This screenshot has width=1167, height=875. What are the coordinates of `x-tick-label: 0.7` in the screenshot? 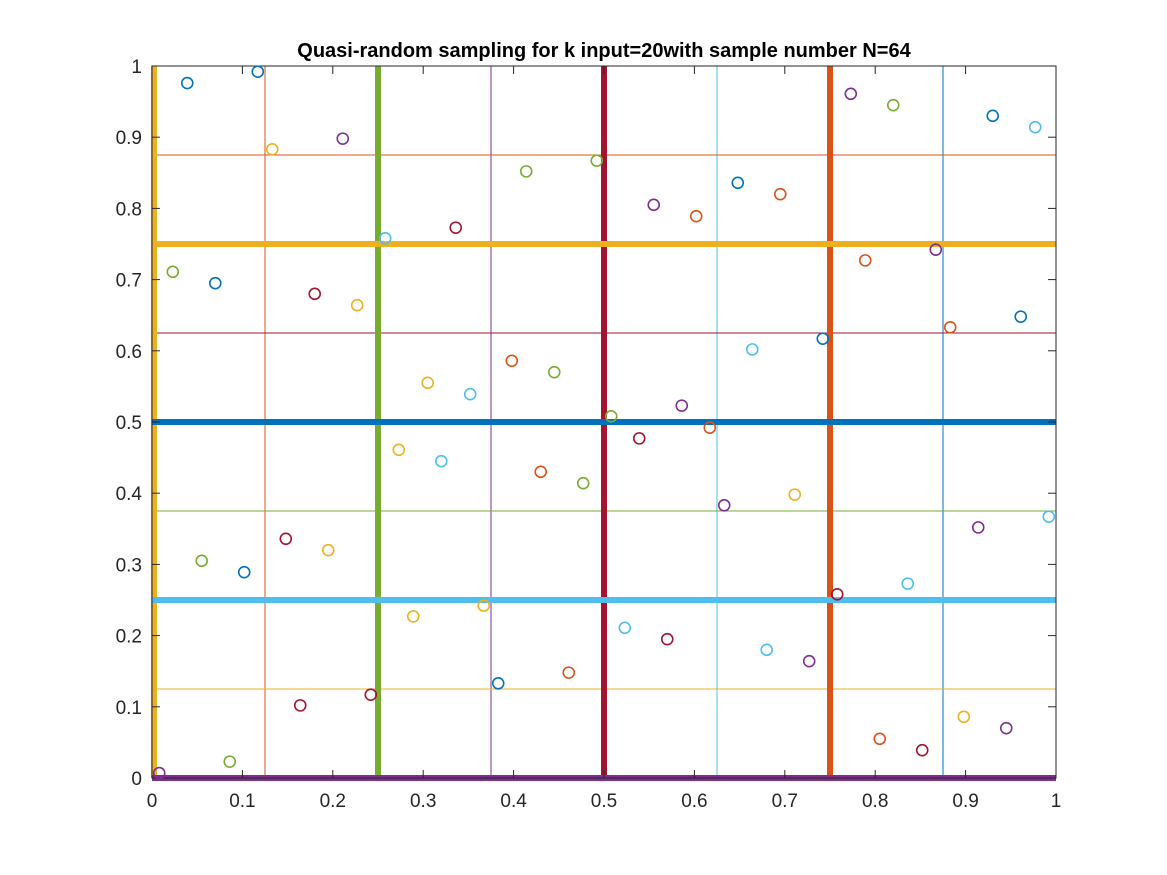 It's located at (785, 801).